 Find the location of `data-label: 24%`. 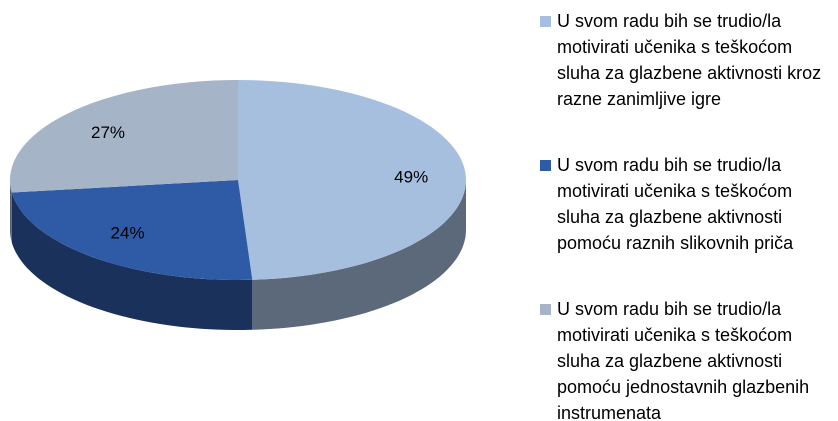

data-label: 24% is located at coordinates (128, 232).